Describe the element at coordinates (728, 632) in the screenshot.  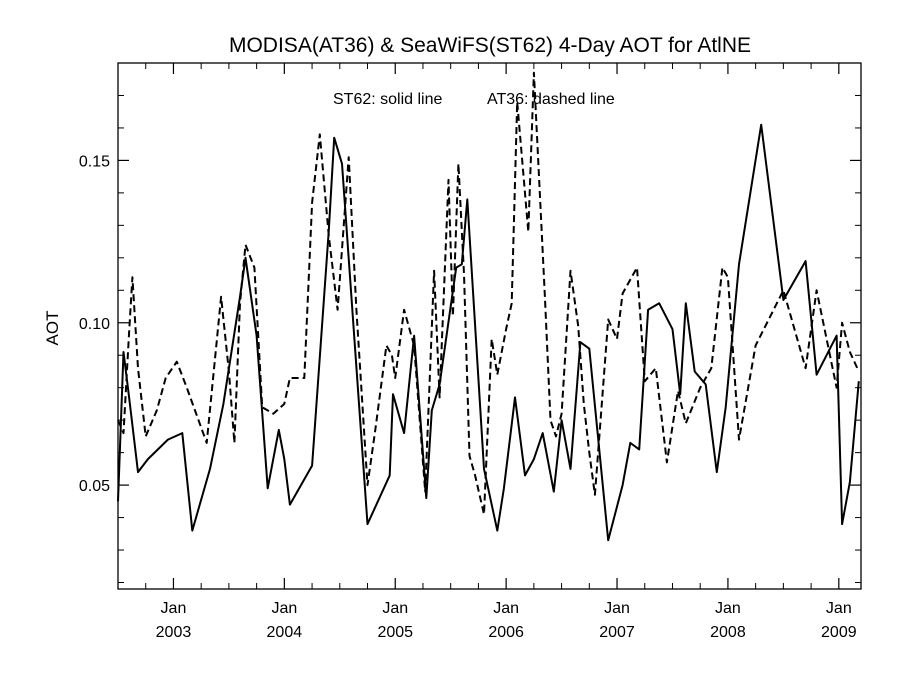
I see `x-tick-year-label: 2008` at that location.